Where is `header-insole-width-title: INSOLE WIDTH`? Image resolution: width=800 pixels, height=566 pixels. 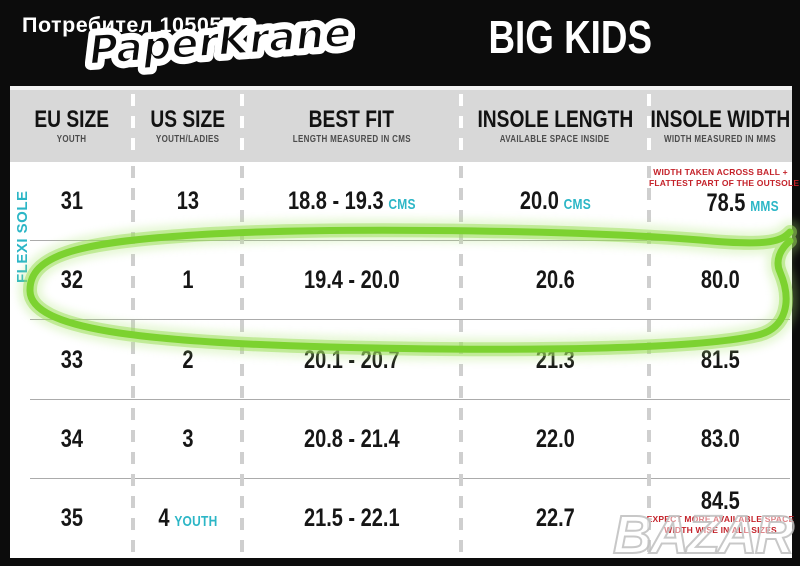 header-insole-width-title: INSOLE WIDTH is located at coordinates (720, 119).